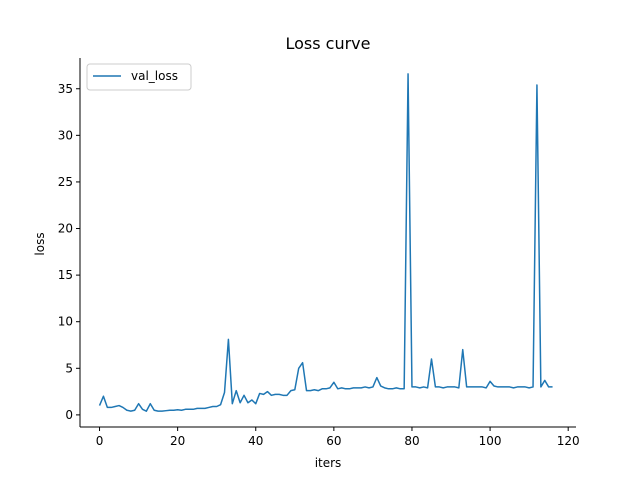 The width and height of the screenshot is (640, 480). I want to click on x-axis-label: iters, so click(328, 463).